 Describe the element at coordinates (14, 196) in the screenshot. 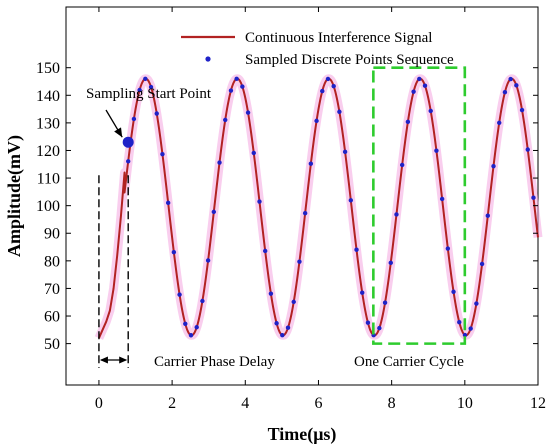

I see `y-axis-label: Amplitude(mV)` at that location.